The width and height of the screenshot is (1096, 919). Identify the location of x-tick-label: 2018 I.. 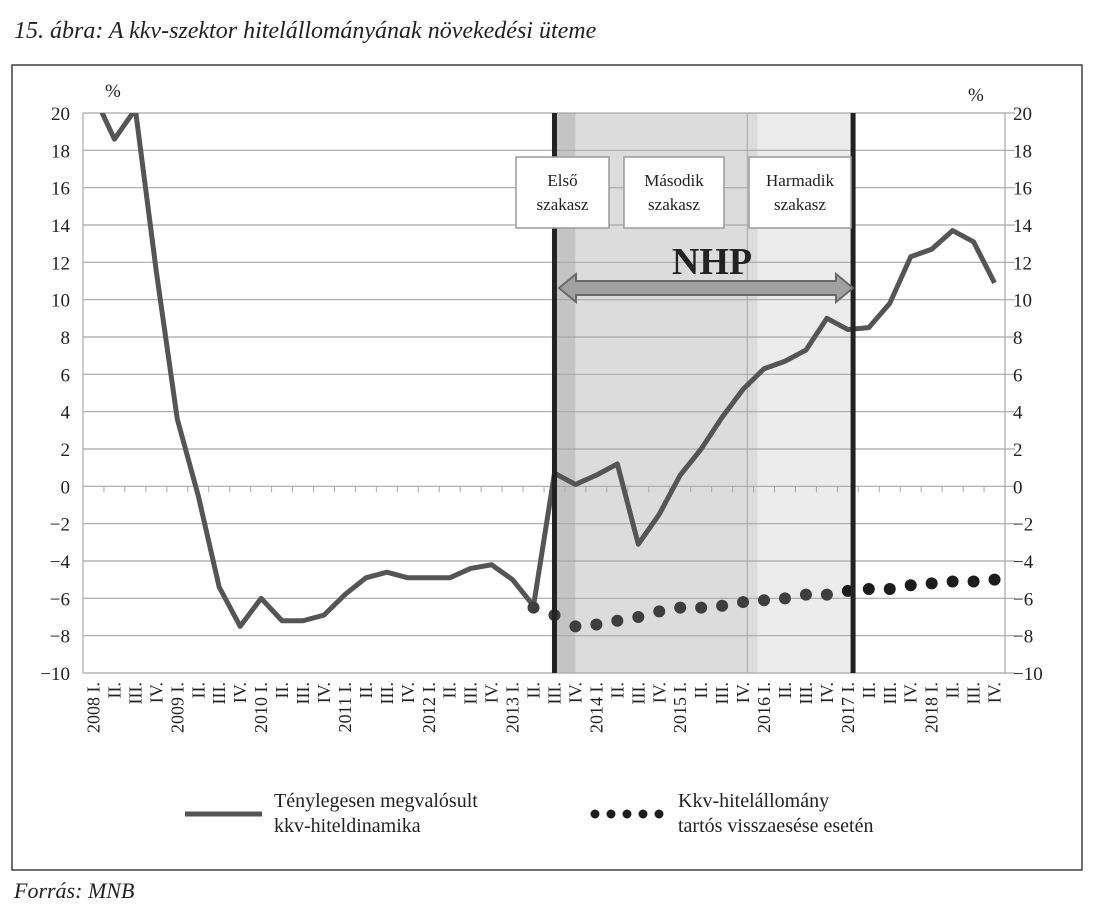
(932, 707).